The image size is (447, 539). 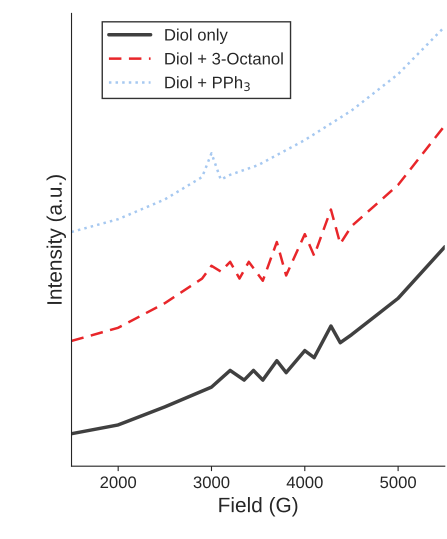 I want to click on legend-label: Diol only, so click(x=196, y=36).